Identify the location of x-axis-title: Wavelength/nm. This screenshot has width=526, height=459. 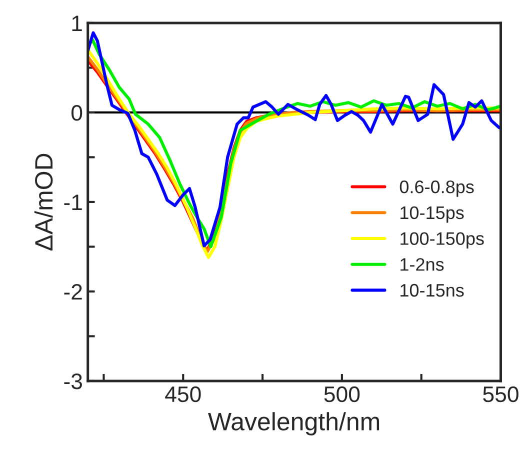
(294, 424).